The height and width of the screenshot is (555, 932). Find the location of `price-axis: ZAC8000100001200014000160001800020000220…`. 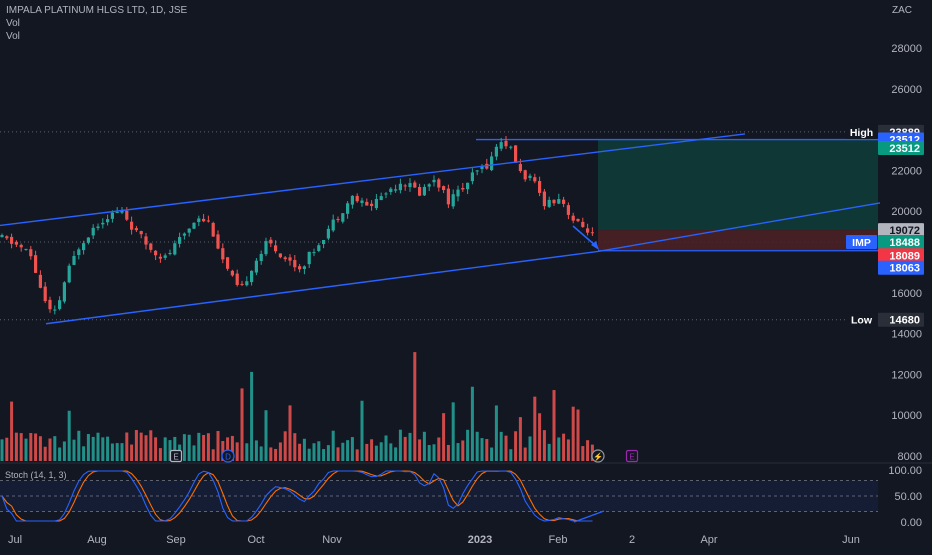

price-axis: ZAC8000100001200014000160001800020000220… is located at coordinates (905, 267).